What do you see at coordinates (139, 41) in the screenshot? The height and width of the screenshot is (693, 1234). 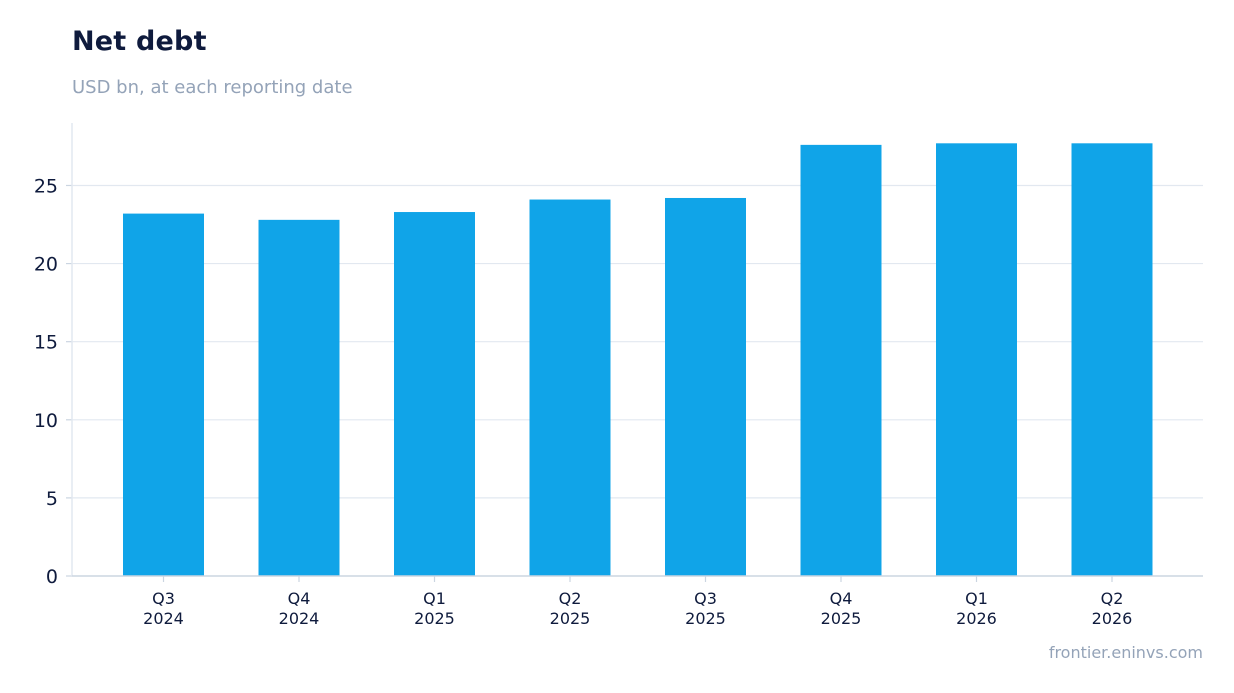 I see `chart-title: Net debt` at bounding box center [139, 41].